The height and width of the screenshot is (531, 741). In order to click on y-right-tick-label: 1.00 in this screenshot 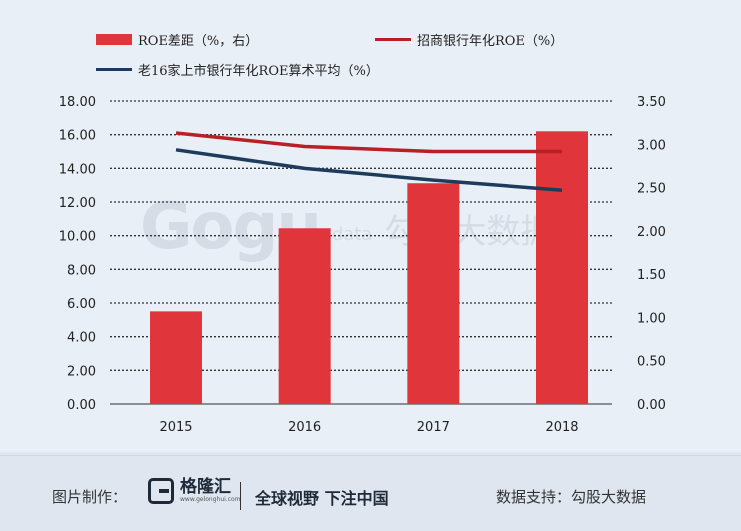, I will do `click(651, 318)`.